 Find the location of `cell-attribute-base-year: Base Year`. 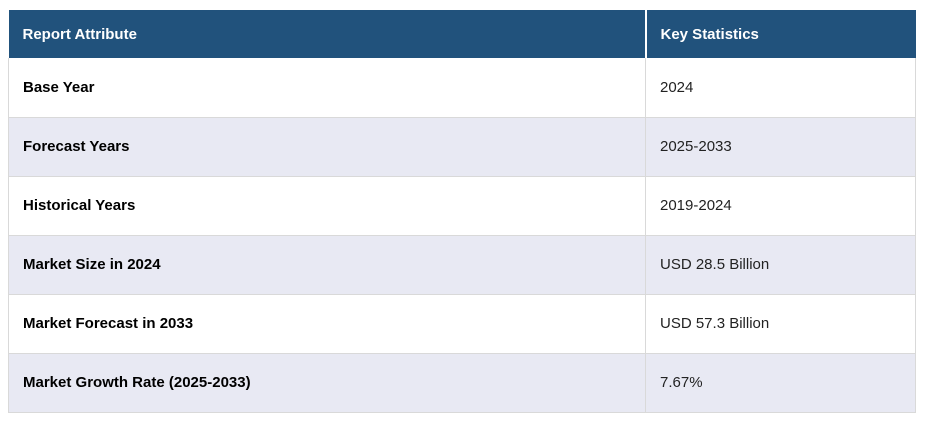

cell-attribute-base-year: Base Year is located at coordinates (327, 88).